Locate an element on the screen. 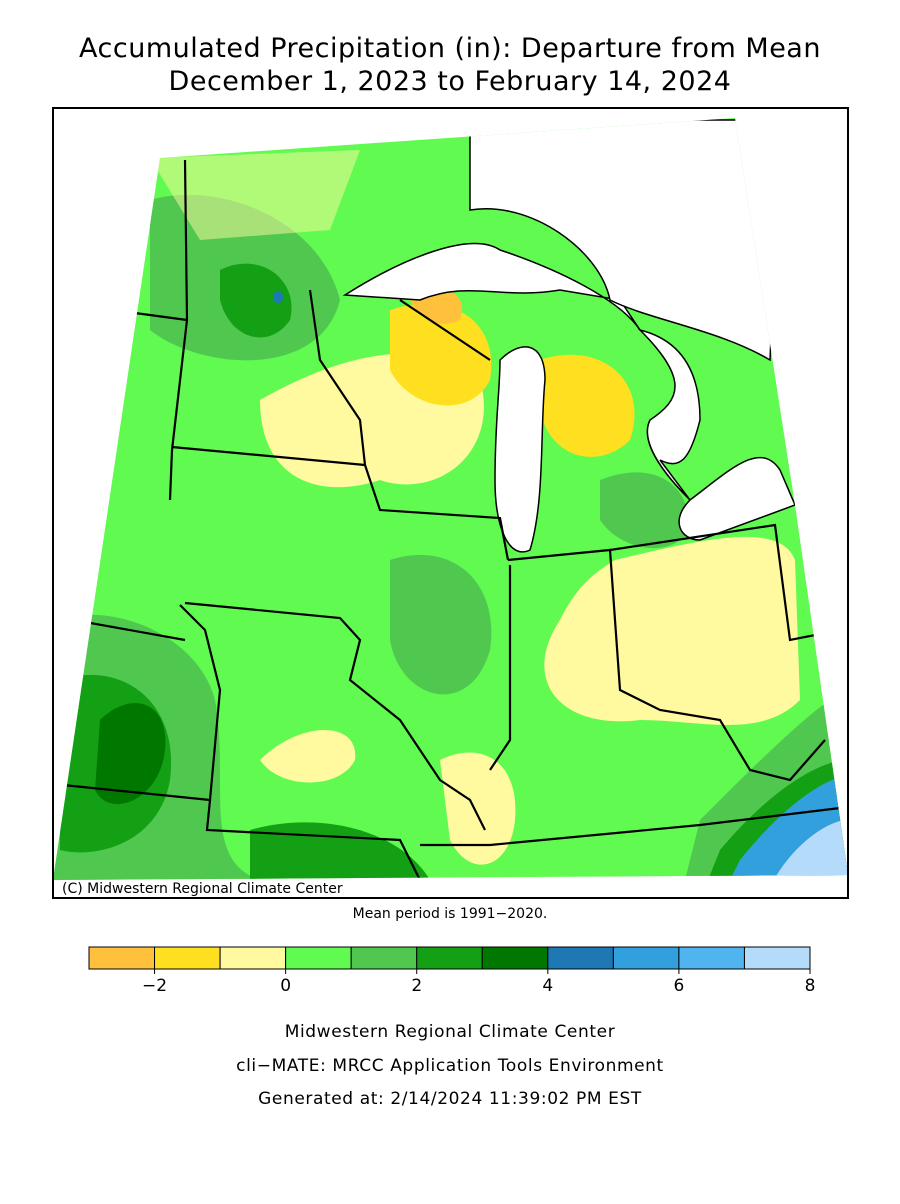 Image resolution: width=900 pixels, height=1204 pixels. colorbar-tick-label: −2 is located at coordinates (154, 986).